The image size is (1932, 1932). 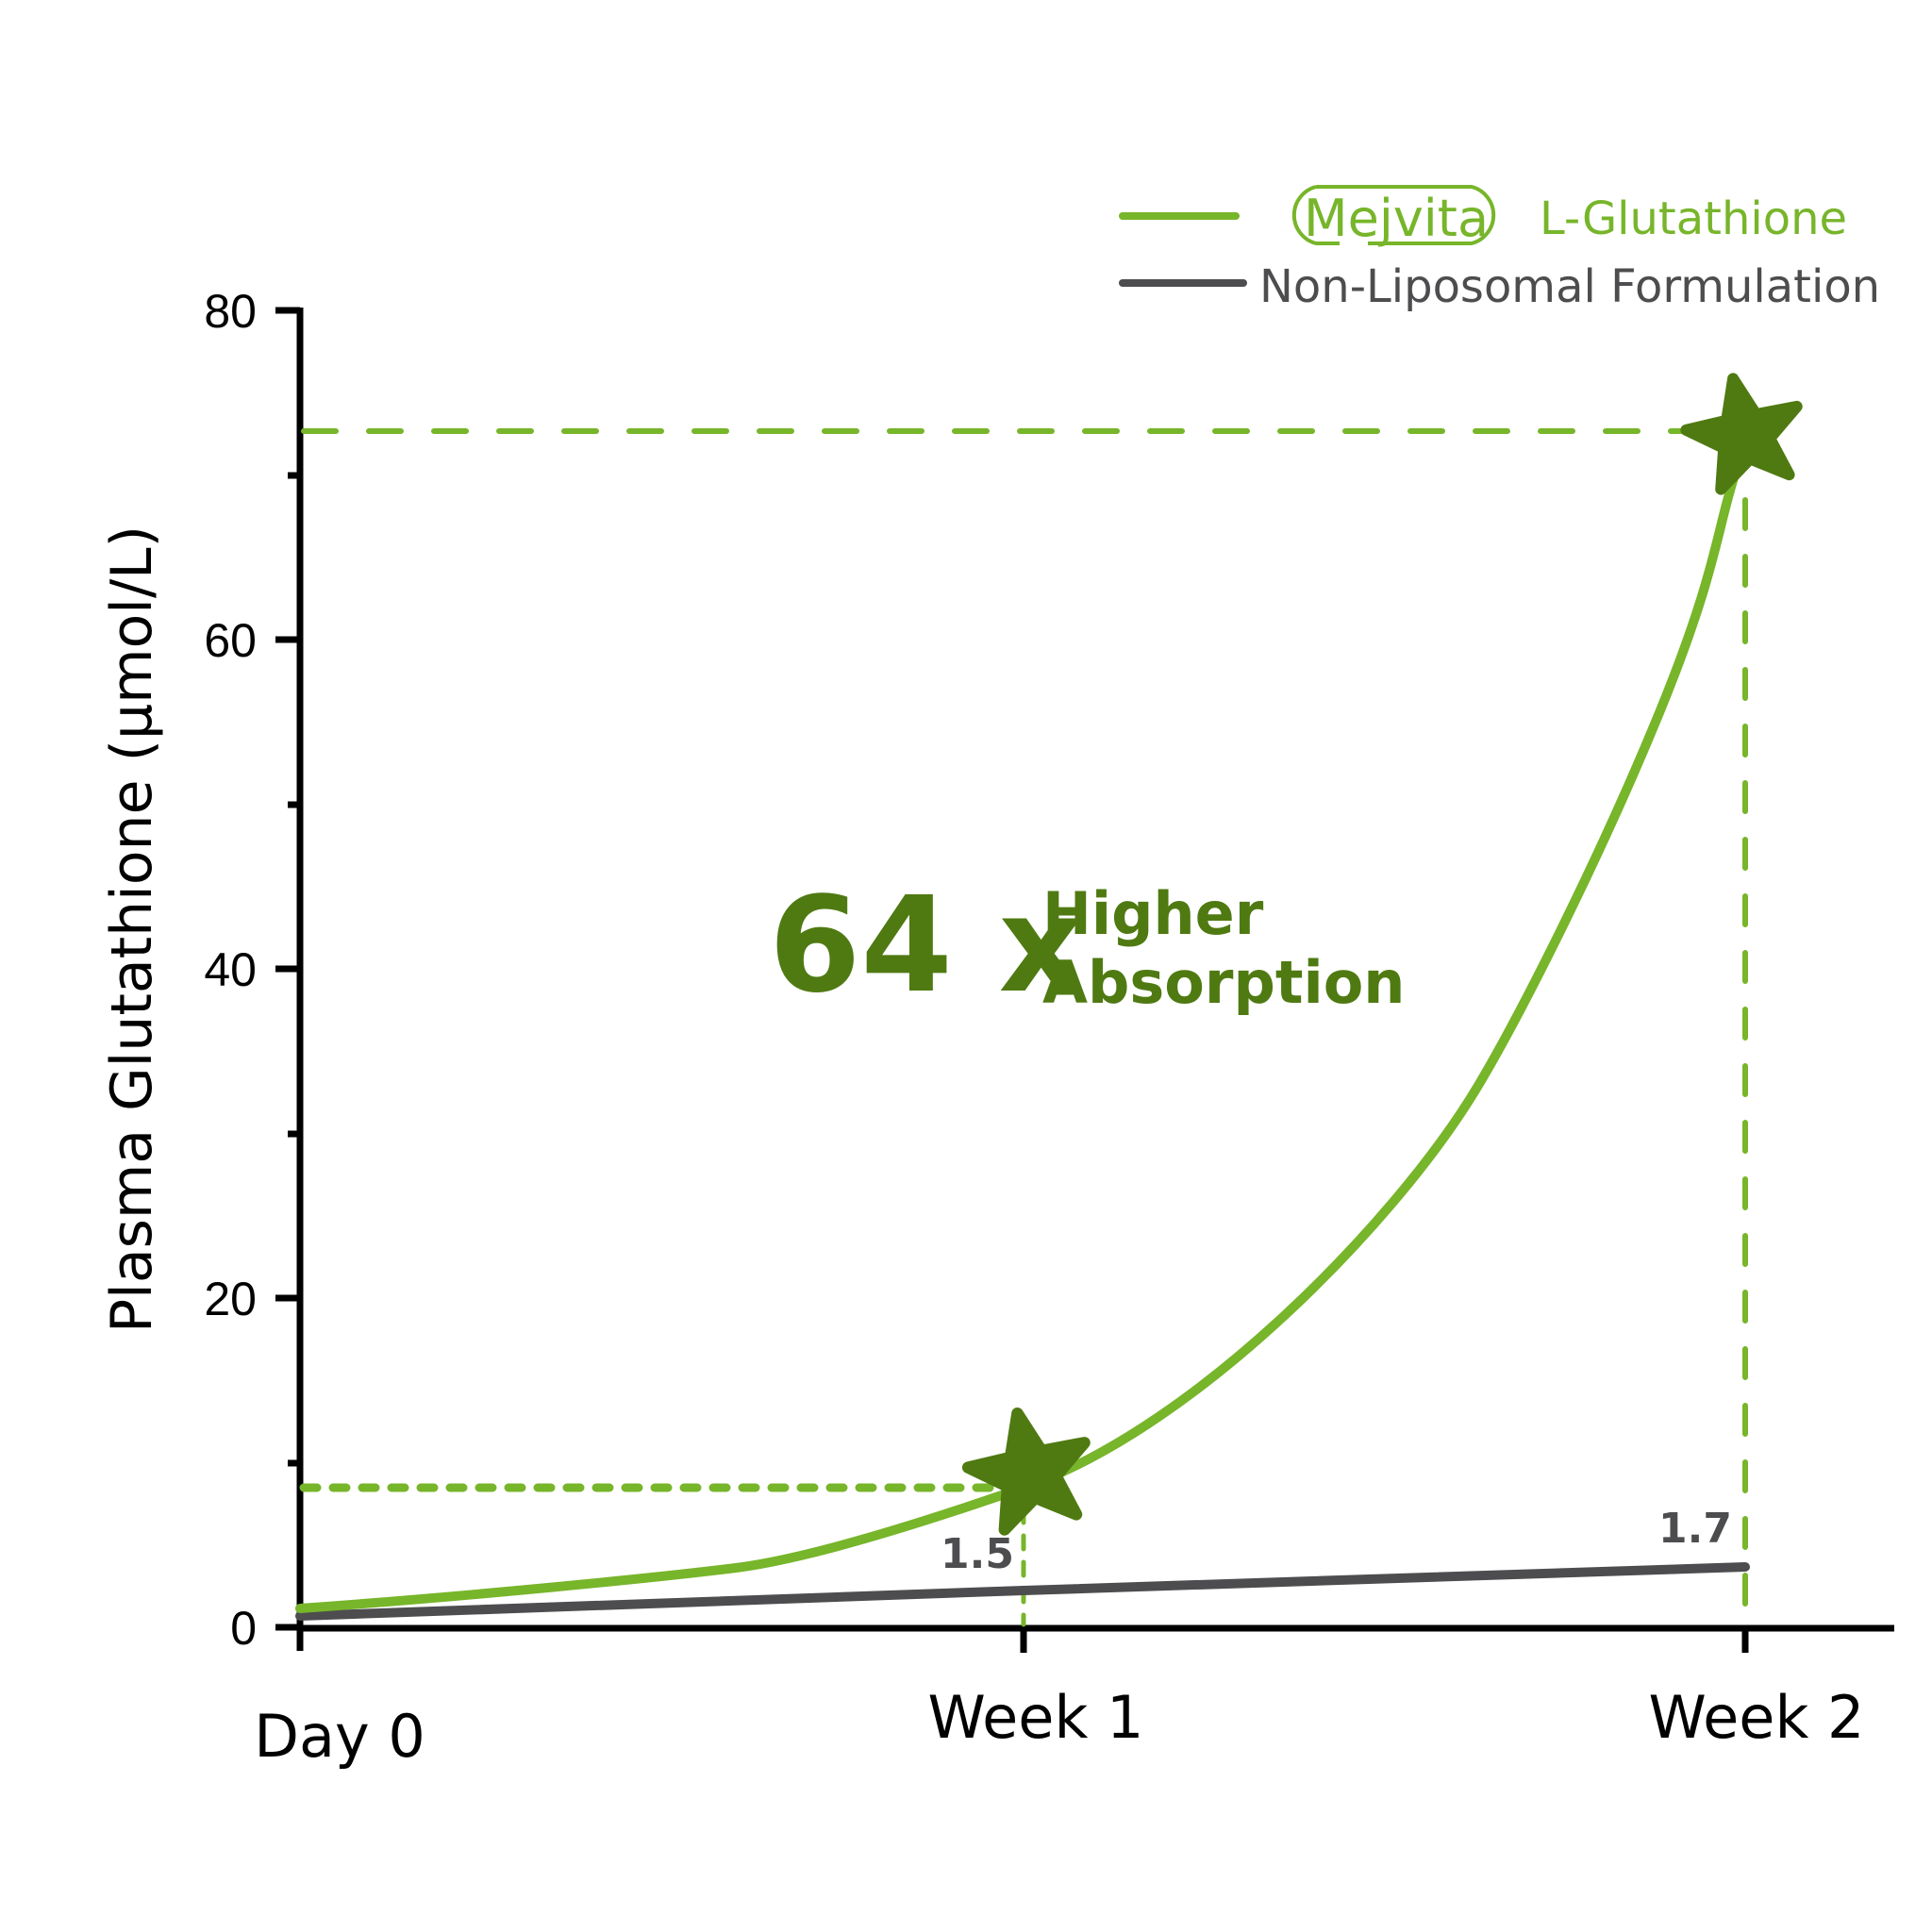 I want to click on y-axis: 0 20 40 60 80, so click(x=254, y=970).